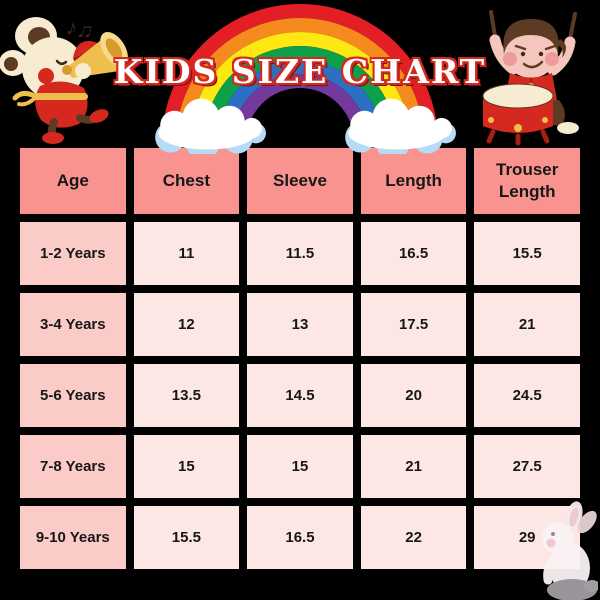  What do you see at coordinates (73, 253) in the screenshot?
I see `age-cell: 1-2 Years` at bounding box center [73, 253].